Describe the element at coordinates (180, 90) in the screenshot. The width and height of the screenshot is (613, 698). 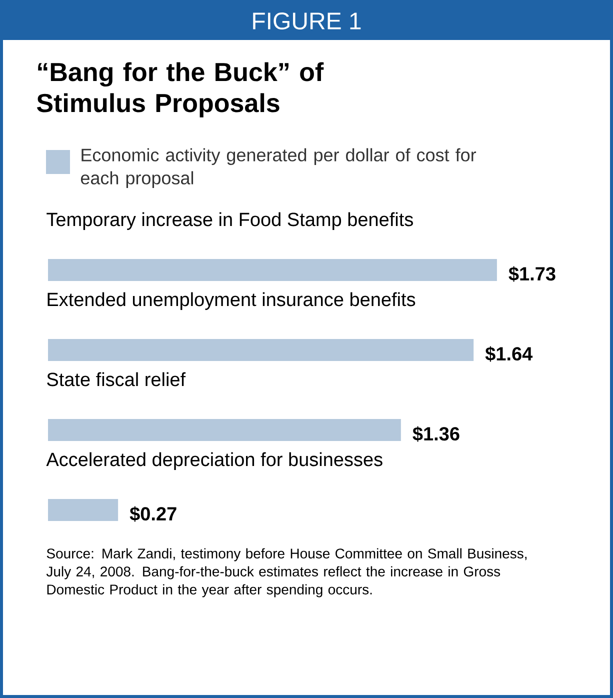
I see `chart-title: “Bang for the Buck” of Stimulus Proposals` at that location.